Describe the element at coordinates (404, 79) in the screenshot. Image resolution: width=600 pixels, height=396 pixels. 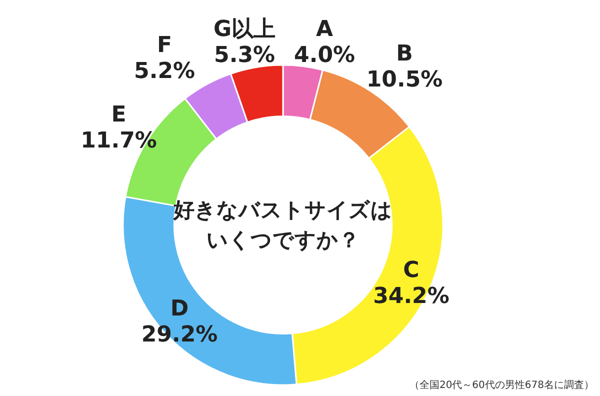
I see `data-label: 10.5%` at that location.